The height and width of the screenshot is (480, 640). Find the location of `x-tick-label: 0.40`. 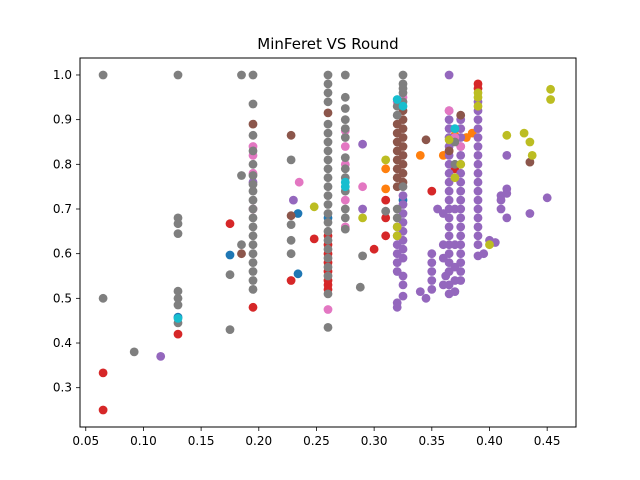

x-tick-label: 0.40 is located at coordinates (489, 441).